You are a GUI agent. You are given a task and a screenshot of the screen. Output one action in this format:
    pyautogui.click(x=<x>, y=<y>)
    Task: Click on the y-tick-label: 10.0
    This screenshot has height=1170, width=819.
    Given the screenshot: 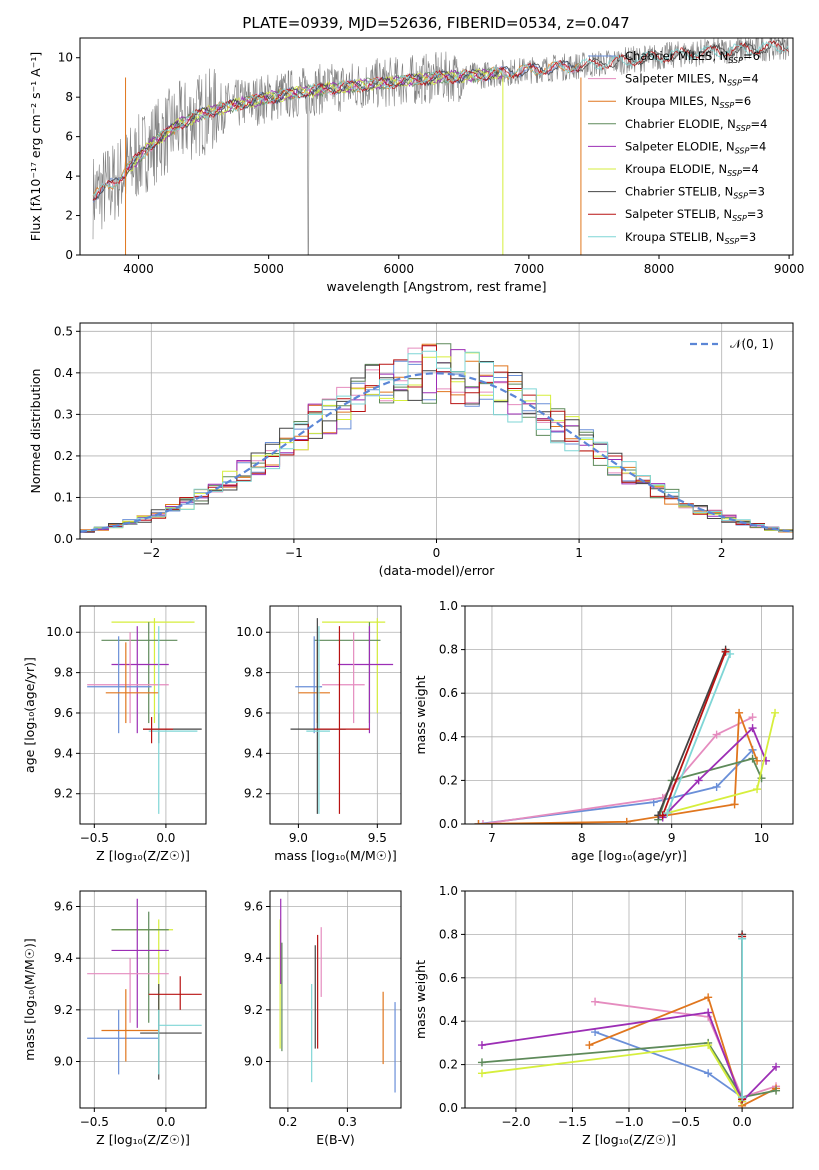 What is the action you would take?
    pyautogui.click(x=59, y=632)
    